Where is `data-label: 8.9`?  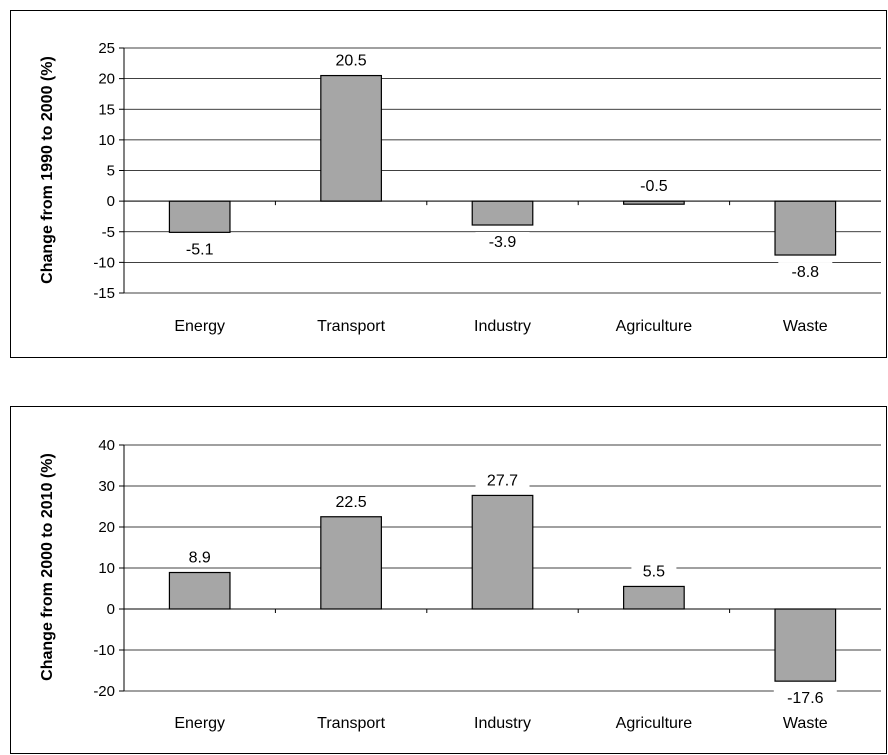 data-label: 8.9 is located at coordinates (200, 558).